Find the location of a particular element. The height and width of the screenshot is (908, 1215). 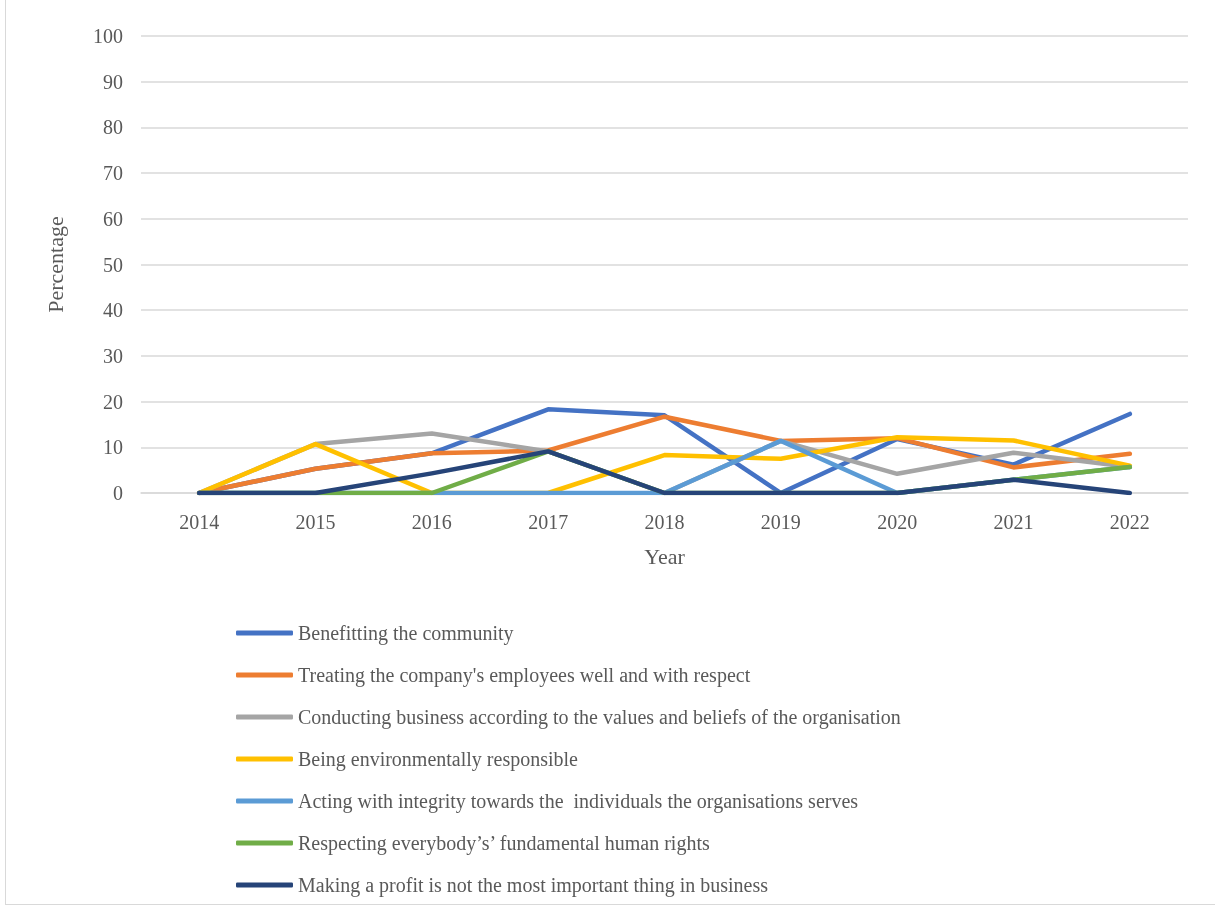

legend-label: Treating the company's employees well and with respect is located at coordinates (524, 675).